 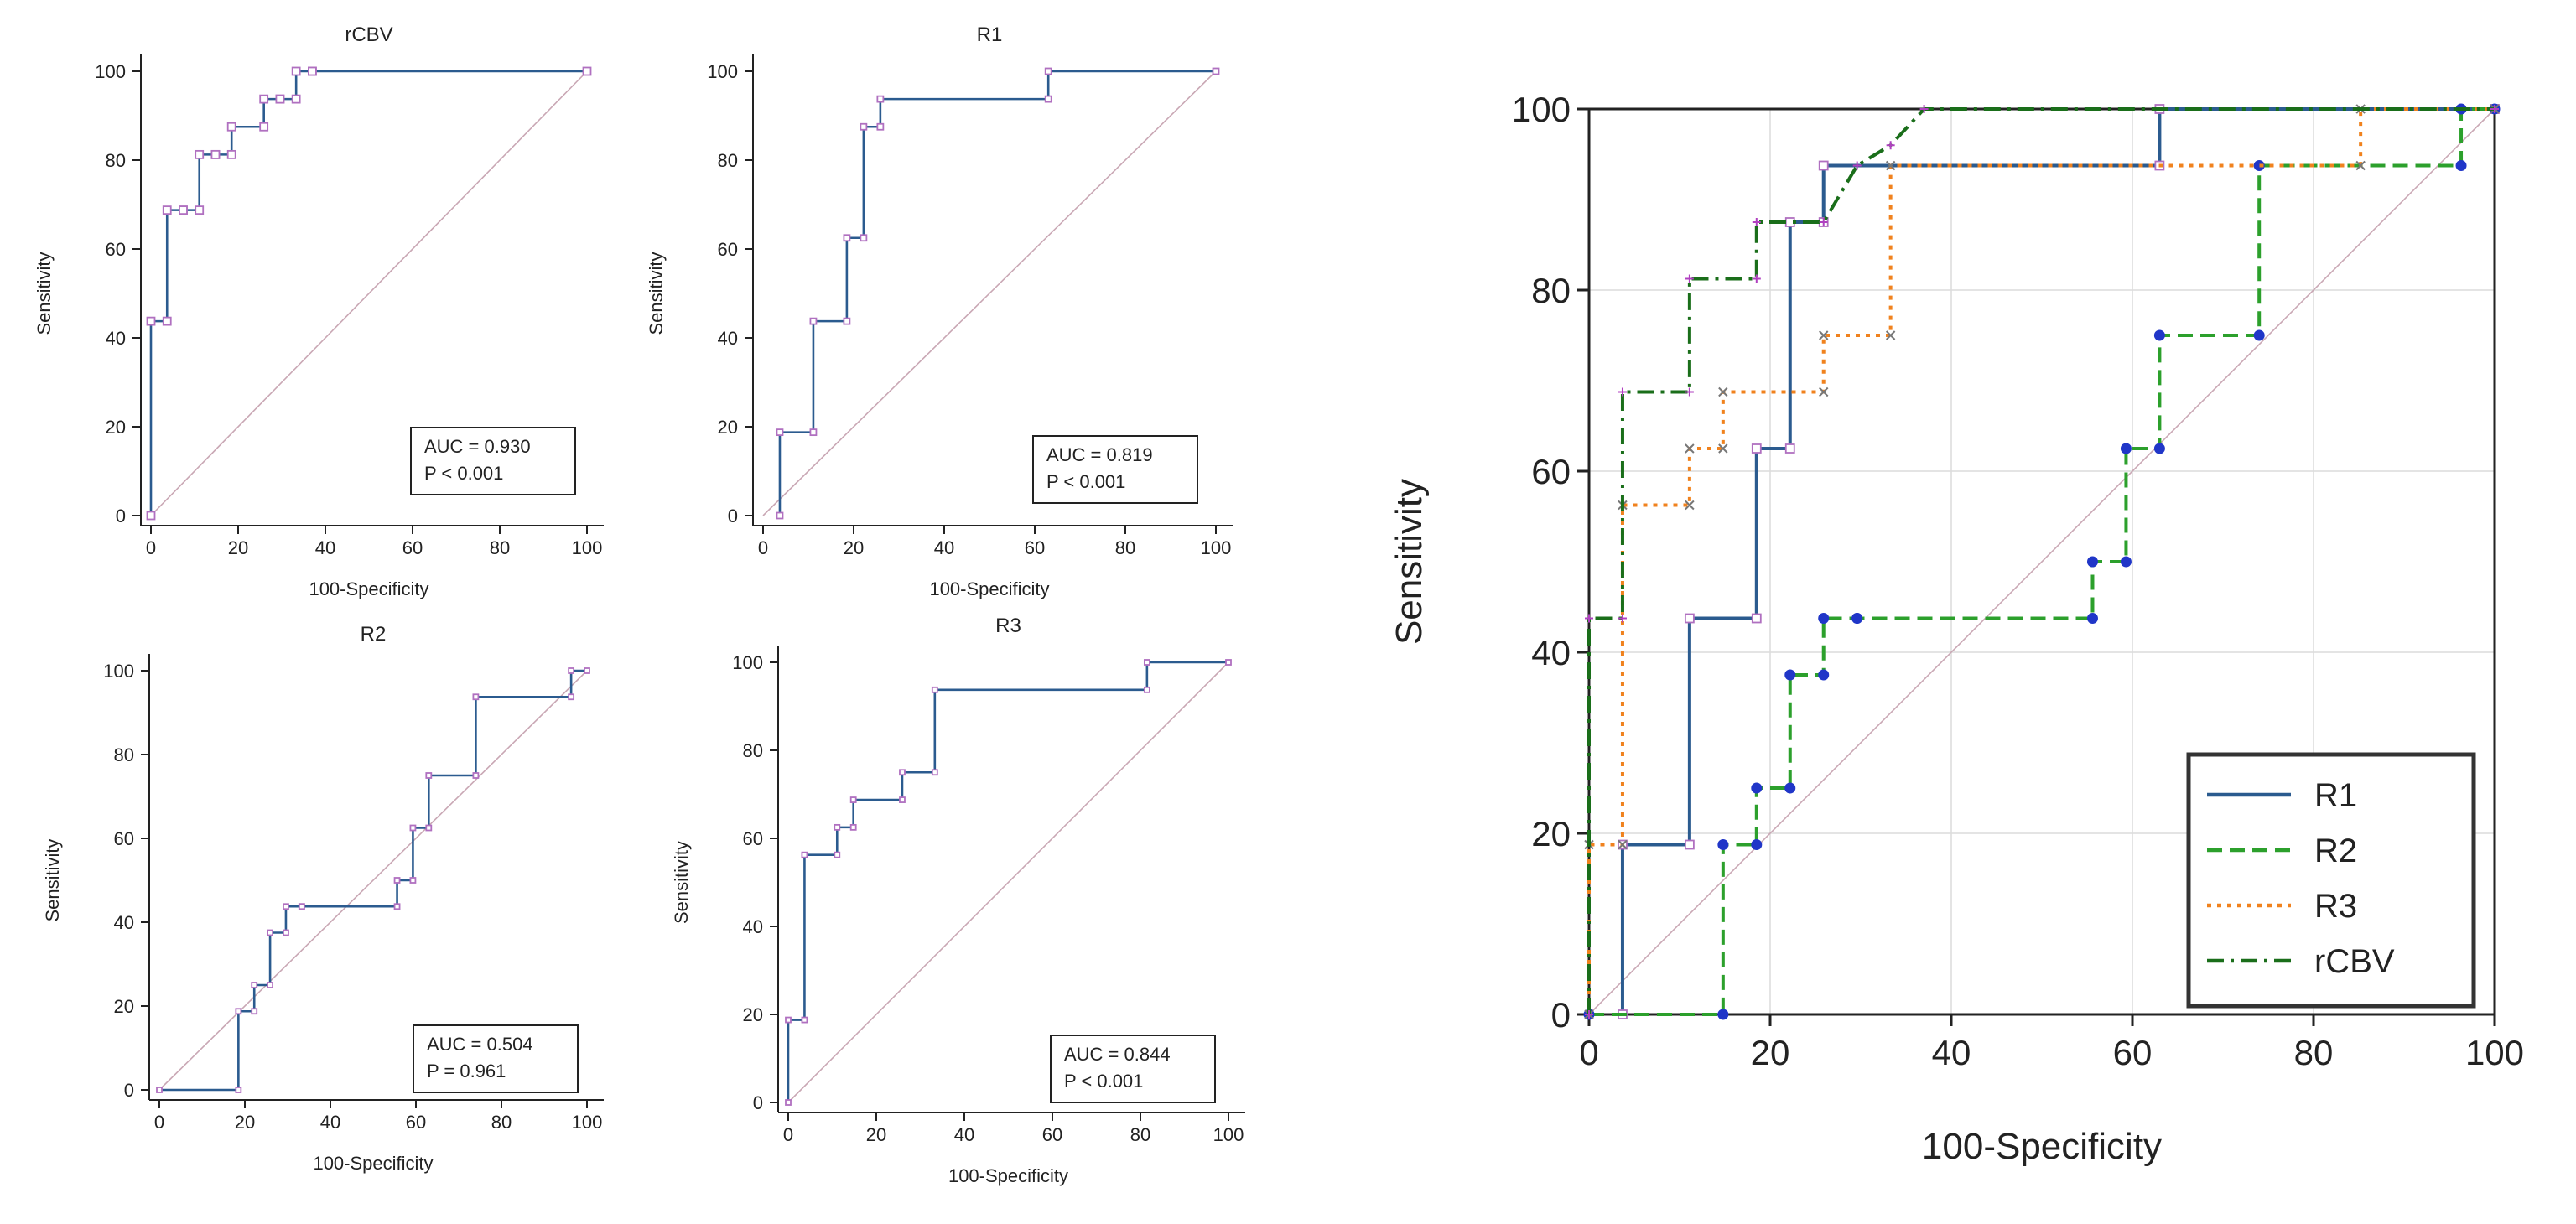 What do you see at coordinates (2335, 906) in the screenshot?
I see `legend-label-r3: R3` at bounding box center [2335, 906].